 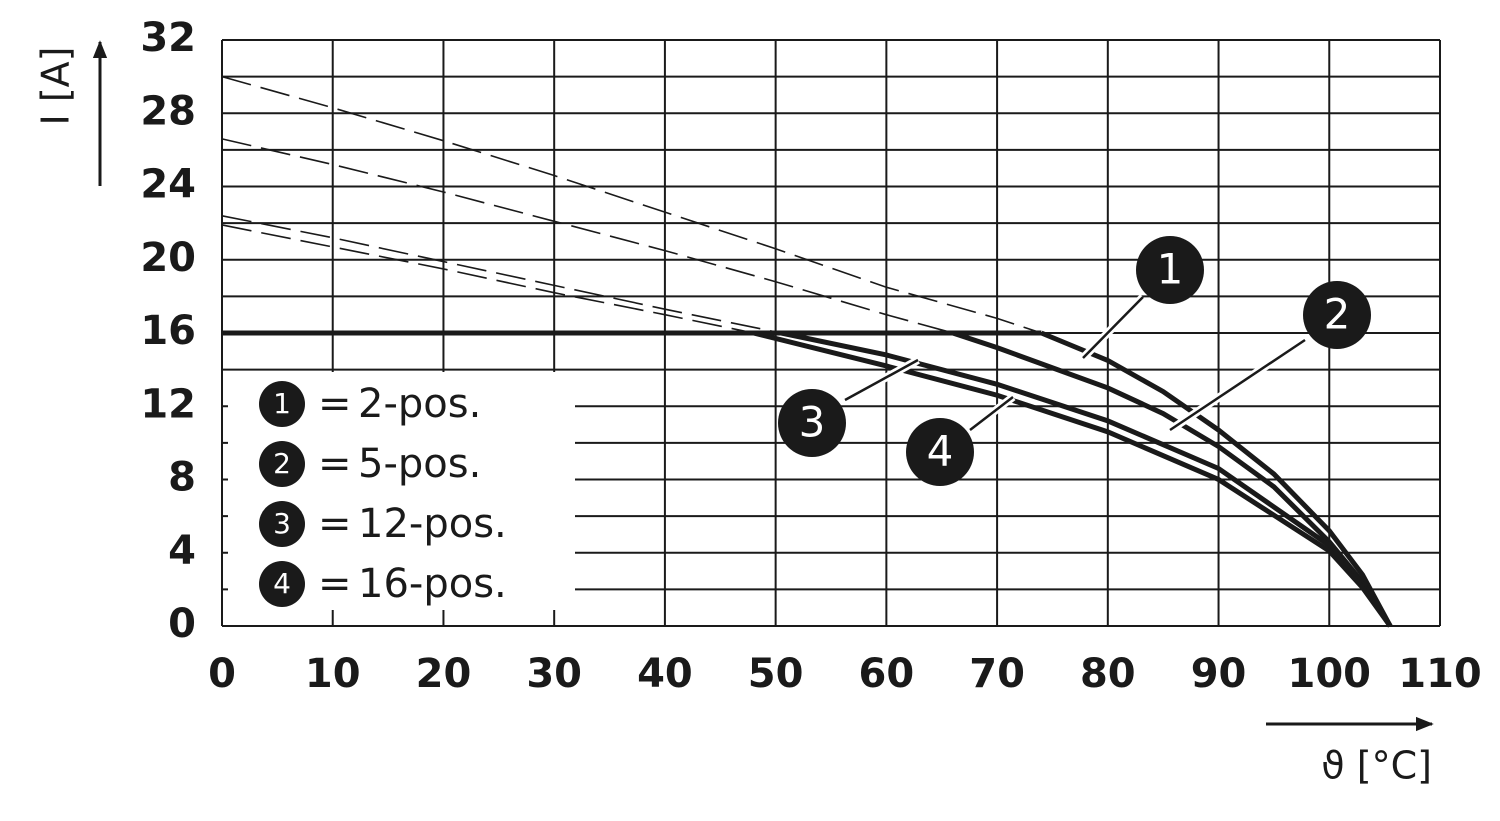 What do you see at coordinates (182, 551) in the screenshot?
I see `y-tick-label: 4` at bounding box center [182, 551].